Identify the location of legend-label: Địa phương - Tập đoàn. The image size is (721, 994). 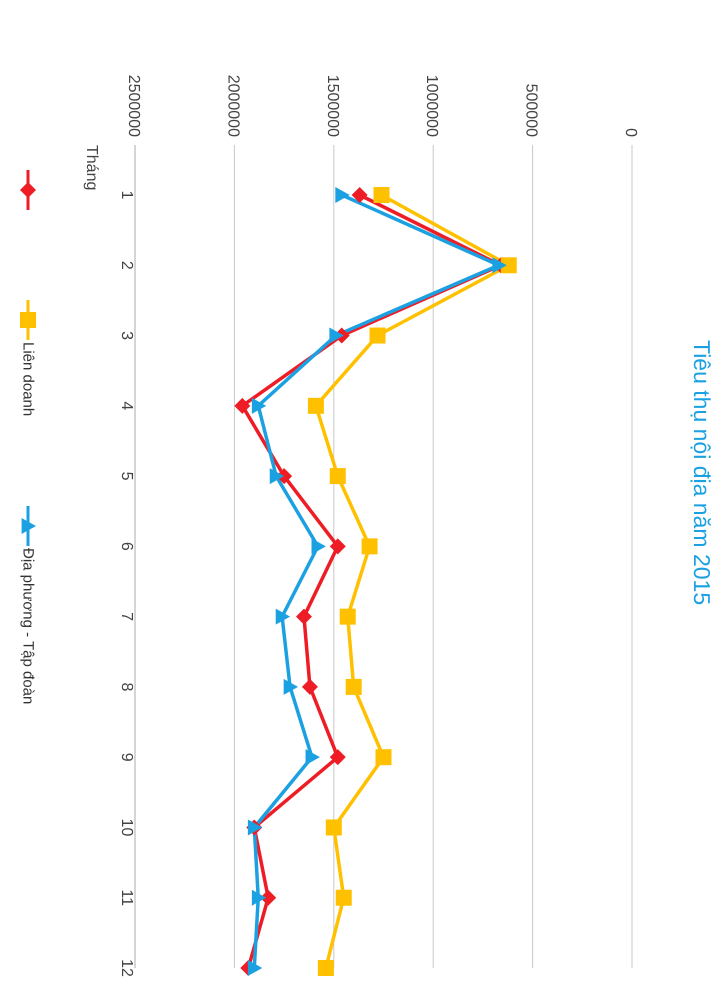
(28, 626).